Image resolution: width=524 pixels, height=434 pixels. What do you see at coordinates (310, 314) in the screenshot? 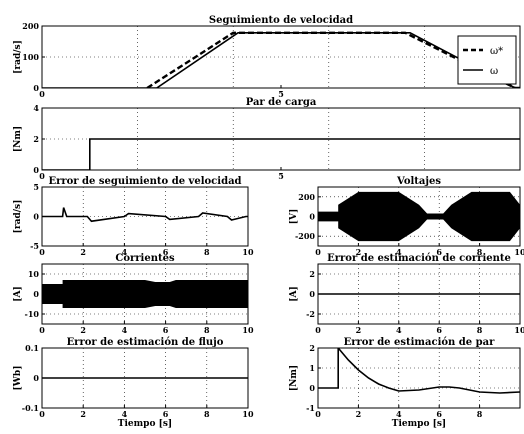
I see `y-tick-label: -2` at bounding box center [310, 314].